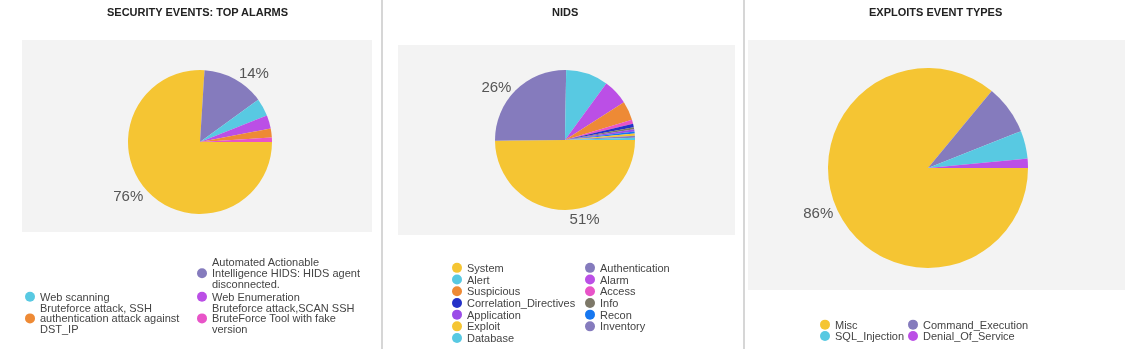 The width and height of the screenshot is (1125, 349). What do you see at coordinates (623, 326) in the screenshot?
I see `legend-label: Inventory` at bounding box center [623, 326].